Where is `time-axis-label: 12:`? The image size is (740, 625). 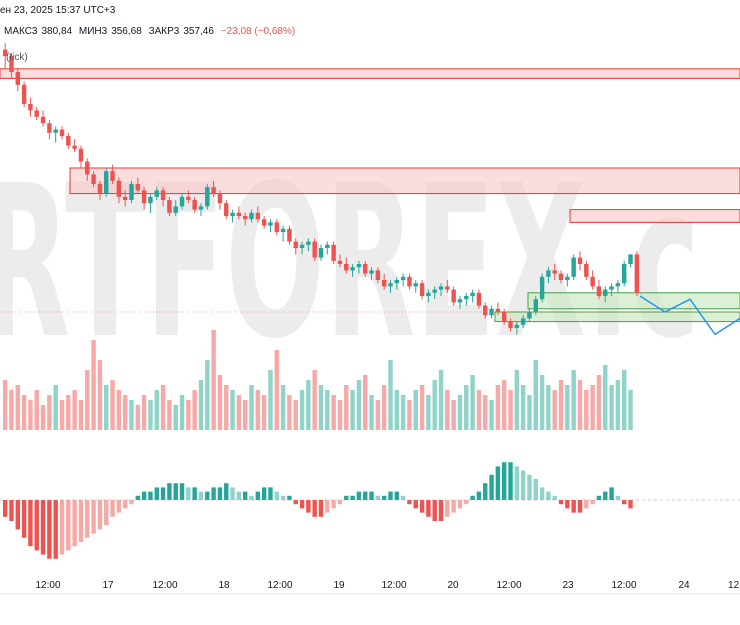
time-axis-label: 12: is located at coordinates (734, 585).